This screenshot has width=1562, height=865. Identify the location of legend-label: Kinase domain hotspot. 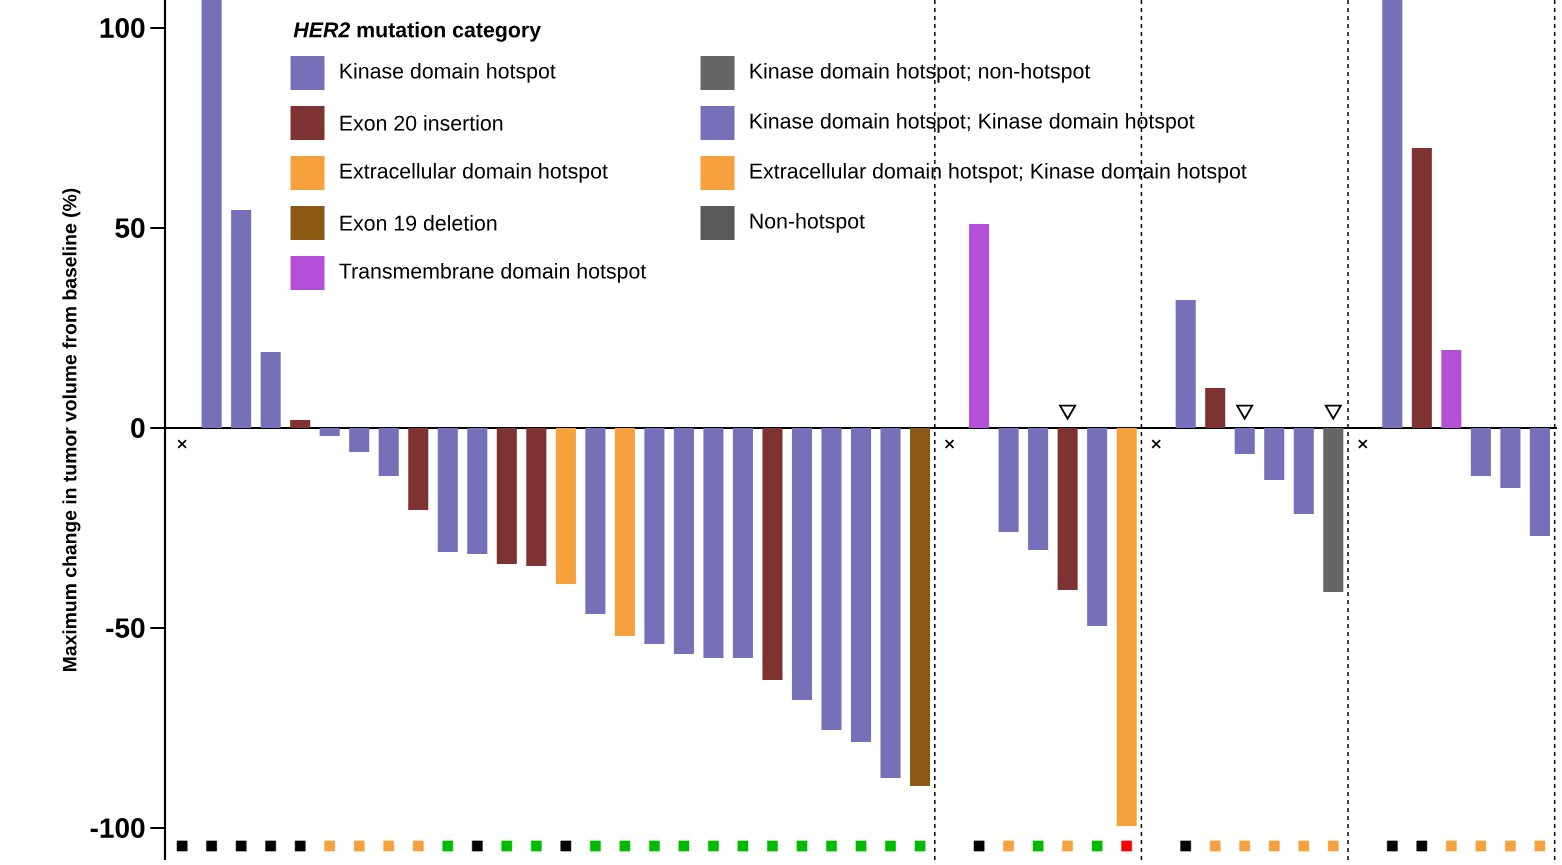
(448, 72).